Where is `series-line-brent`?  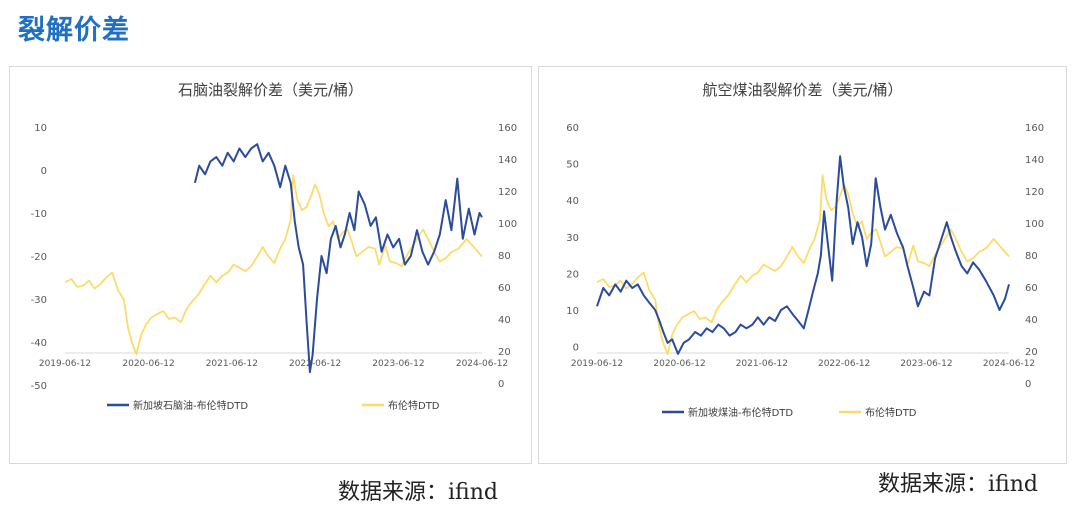 series-line-brent is located at coordinates (273, 265).